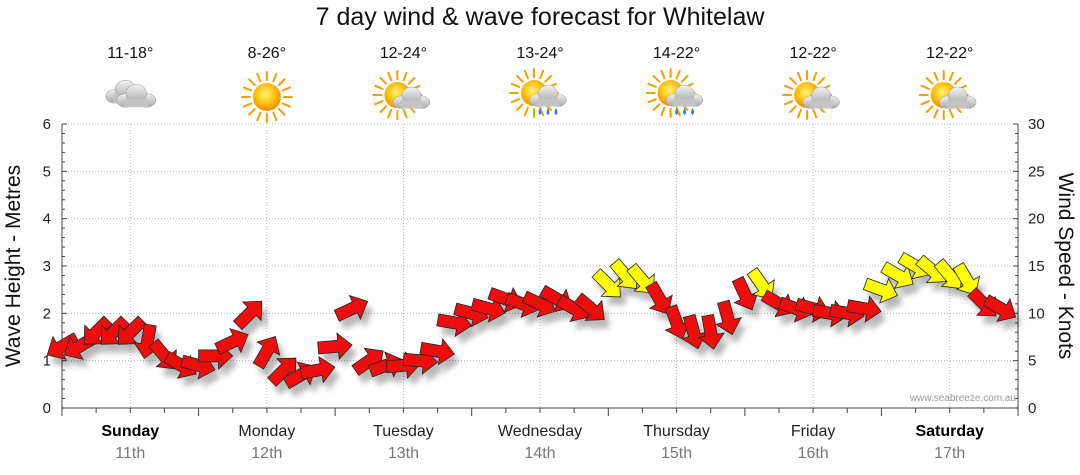  Describe the element at coordinates (1036, 171) in the screenshot. I see `right-tick-label: 25` at that location.